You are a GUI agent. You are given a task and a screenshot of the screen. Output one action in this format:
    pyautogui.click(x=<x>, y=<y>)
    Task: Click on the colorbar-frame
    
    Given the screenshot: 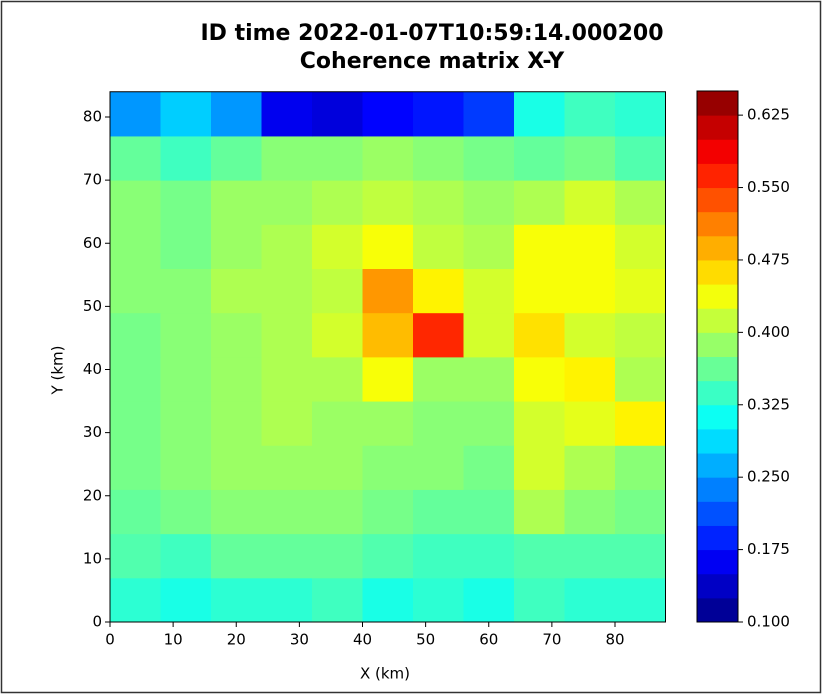 What is the action you would take?
    pyautogui.click(x=717, y=356)
    